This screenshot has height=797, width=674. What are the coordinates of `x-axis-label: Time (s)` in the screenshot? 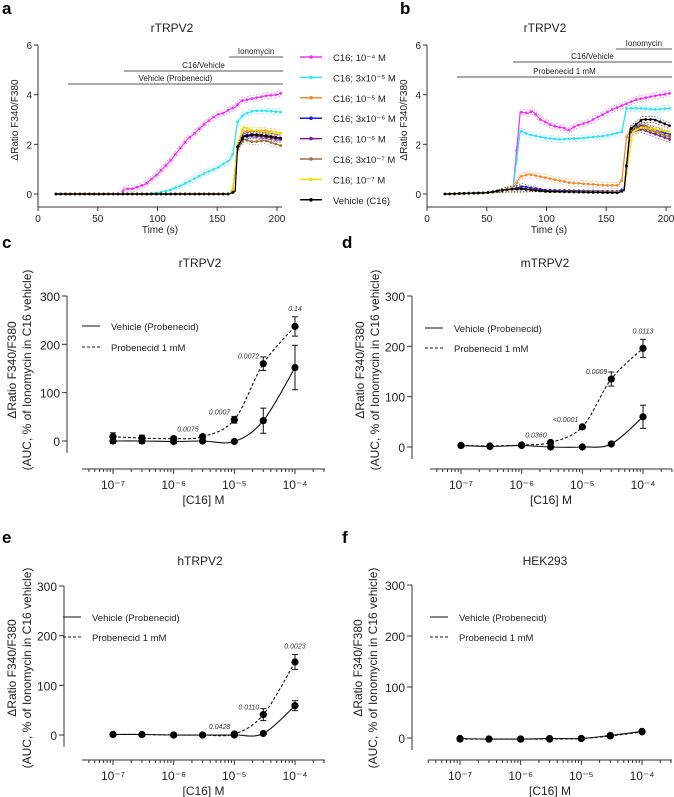 It's located at (160, 230).